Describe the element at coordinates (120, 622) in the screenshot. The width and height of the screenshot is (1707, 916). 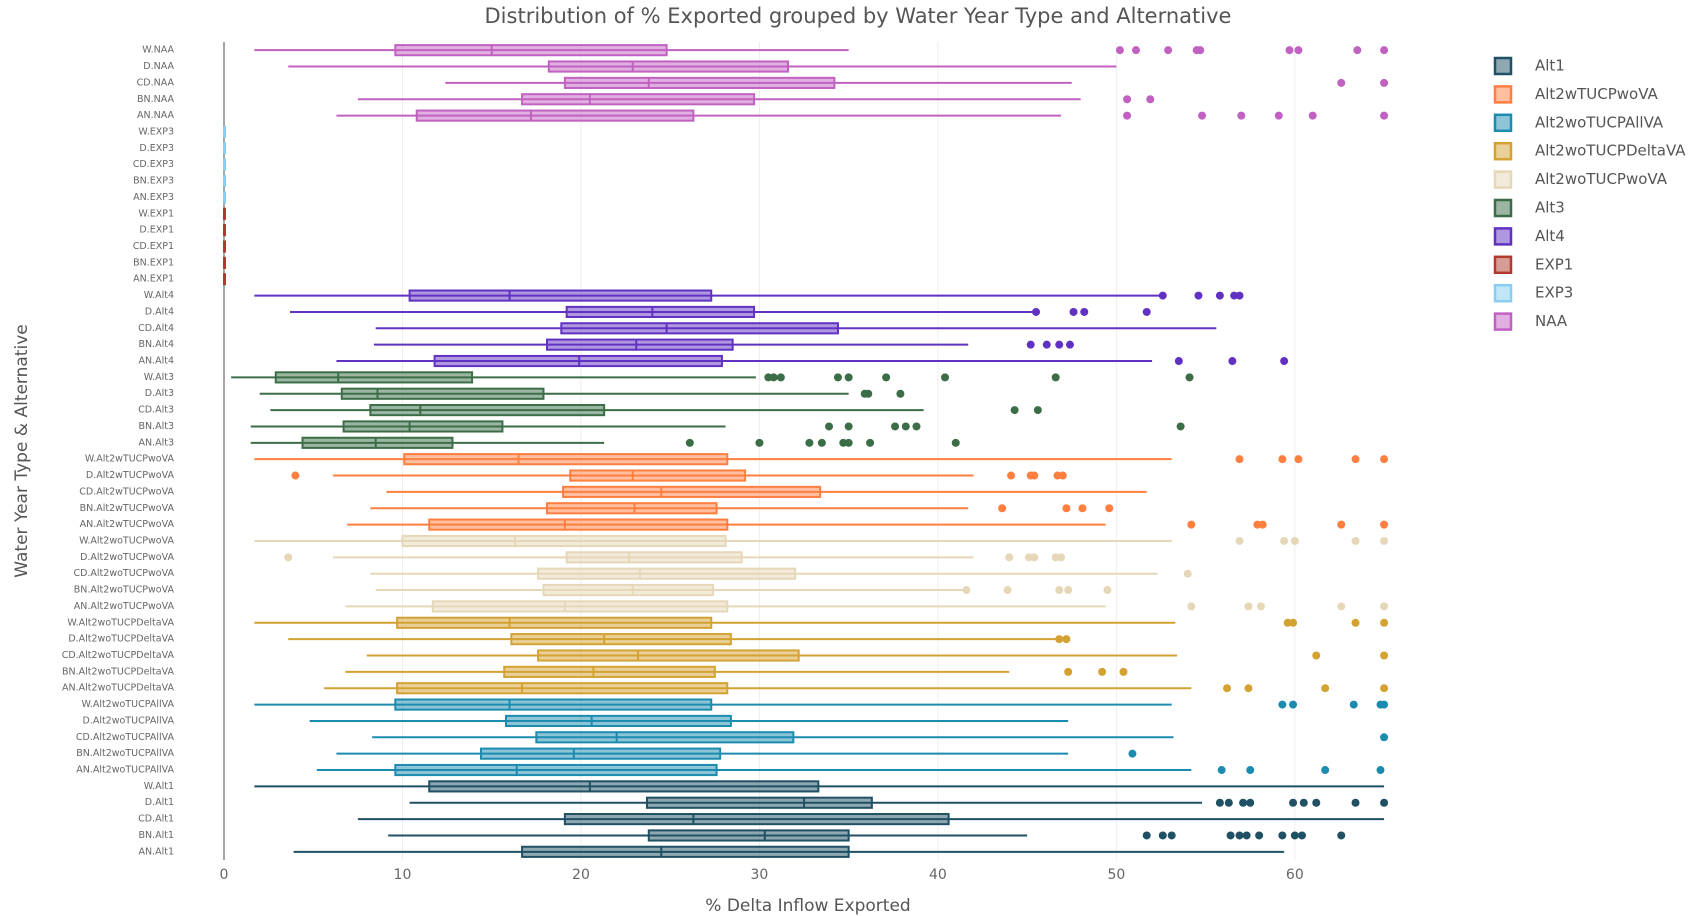
I see `y-category-label: W.Alt2woTUCPDeltaVA` at that location.